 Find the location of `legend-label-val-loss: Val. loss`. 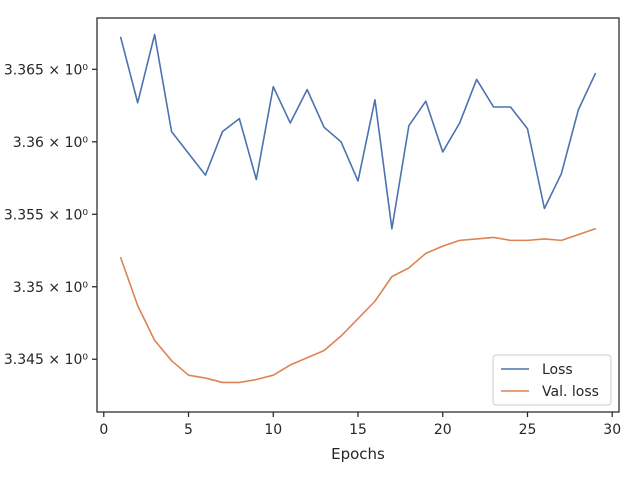

legend-label-val-loss: Val. loss is located at coordinates (570, 392).